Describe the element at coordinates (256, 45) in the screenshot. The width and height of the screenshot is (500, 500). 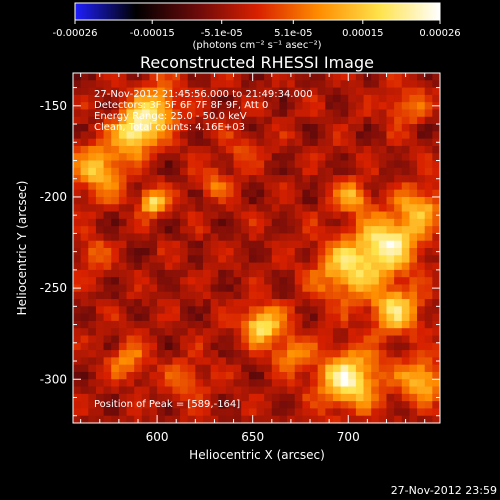
I see `colorbar-unit-label: (photons cm⁻² s⁻¹ asec⁻²)` at that location.